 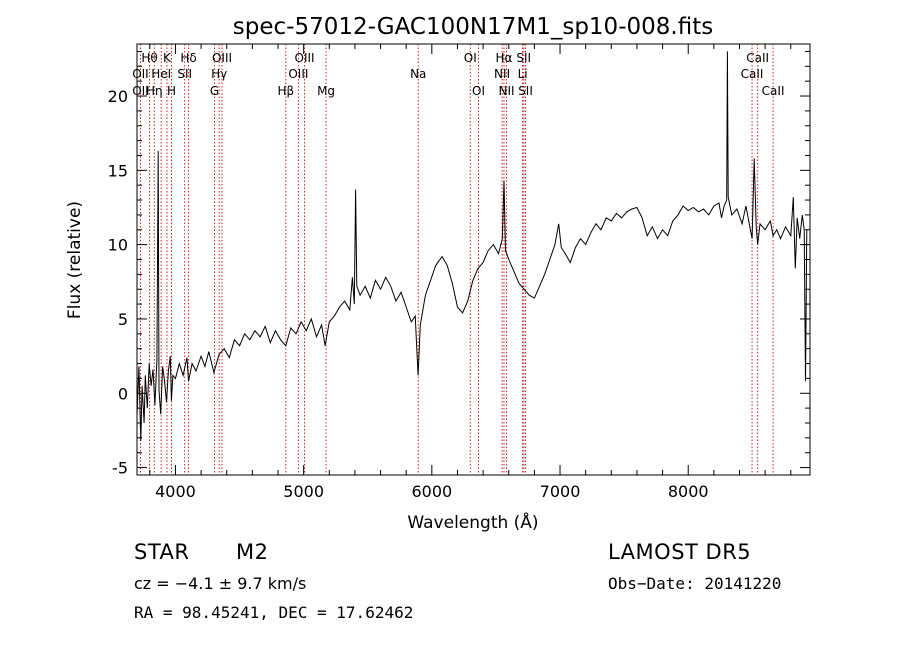 What do you see at coordinates (175, 491) in the screenshot?
I see `x-tick-label: 4000` at bounding box center [175, 491].